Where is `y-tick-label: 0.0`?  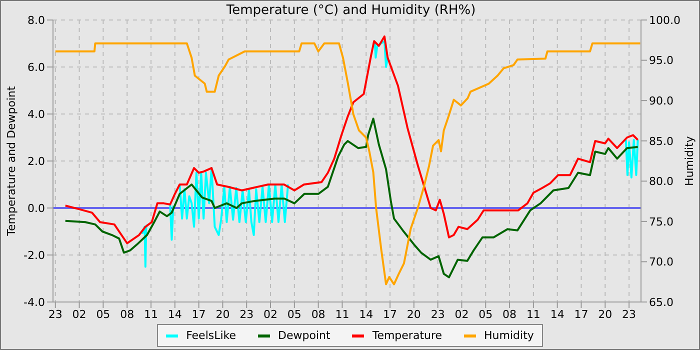 y-tick-label: 0.0 is located at coordinates (36, 208).